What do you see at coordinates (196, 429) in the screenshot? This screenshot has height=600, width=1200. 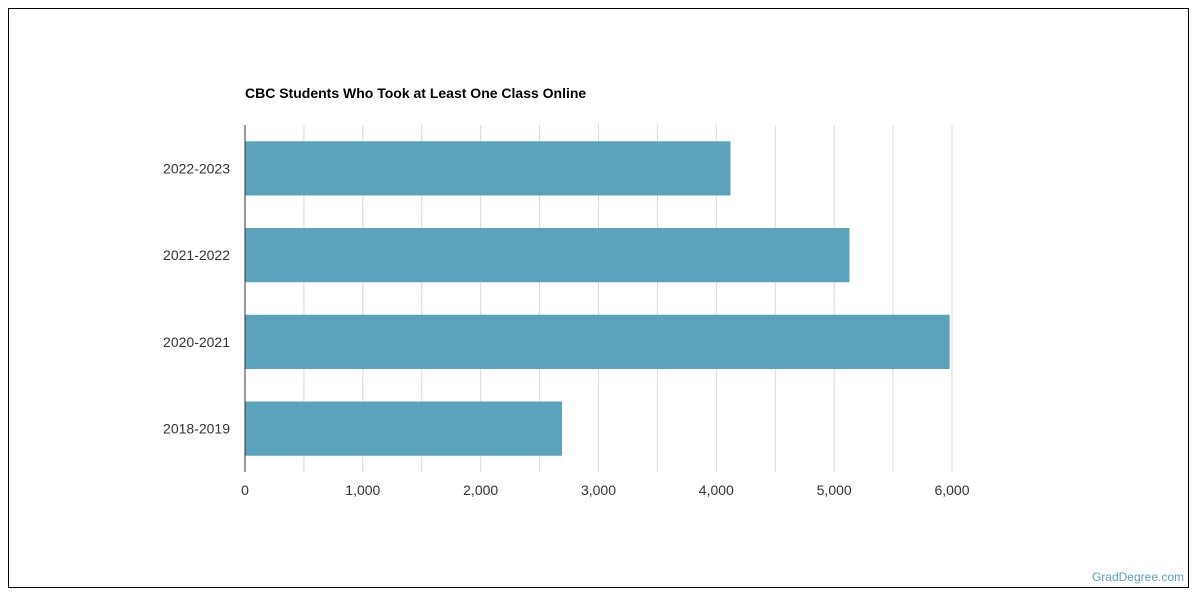 I see `category-label: 2018-2019` at bounding box center [196, 429].